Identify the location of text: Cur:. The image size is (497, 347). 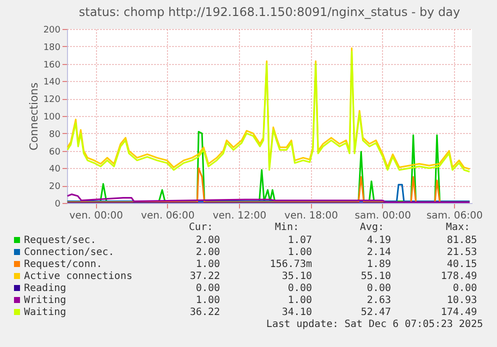
(200, 227).